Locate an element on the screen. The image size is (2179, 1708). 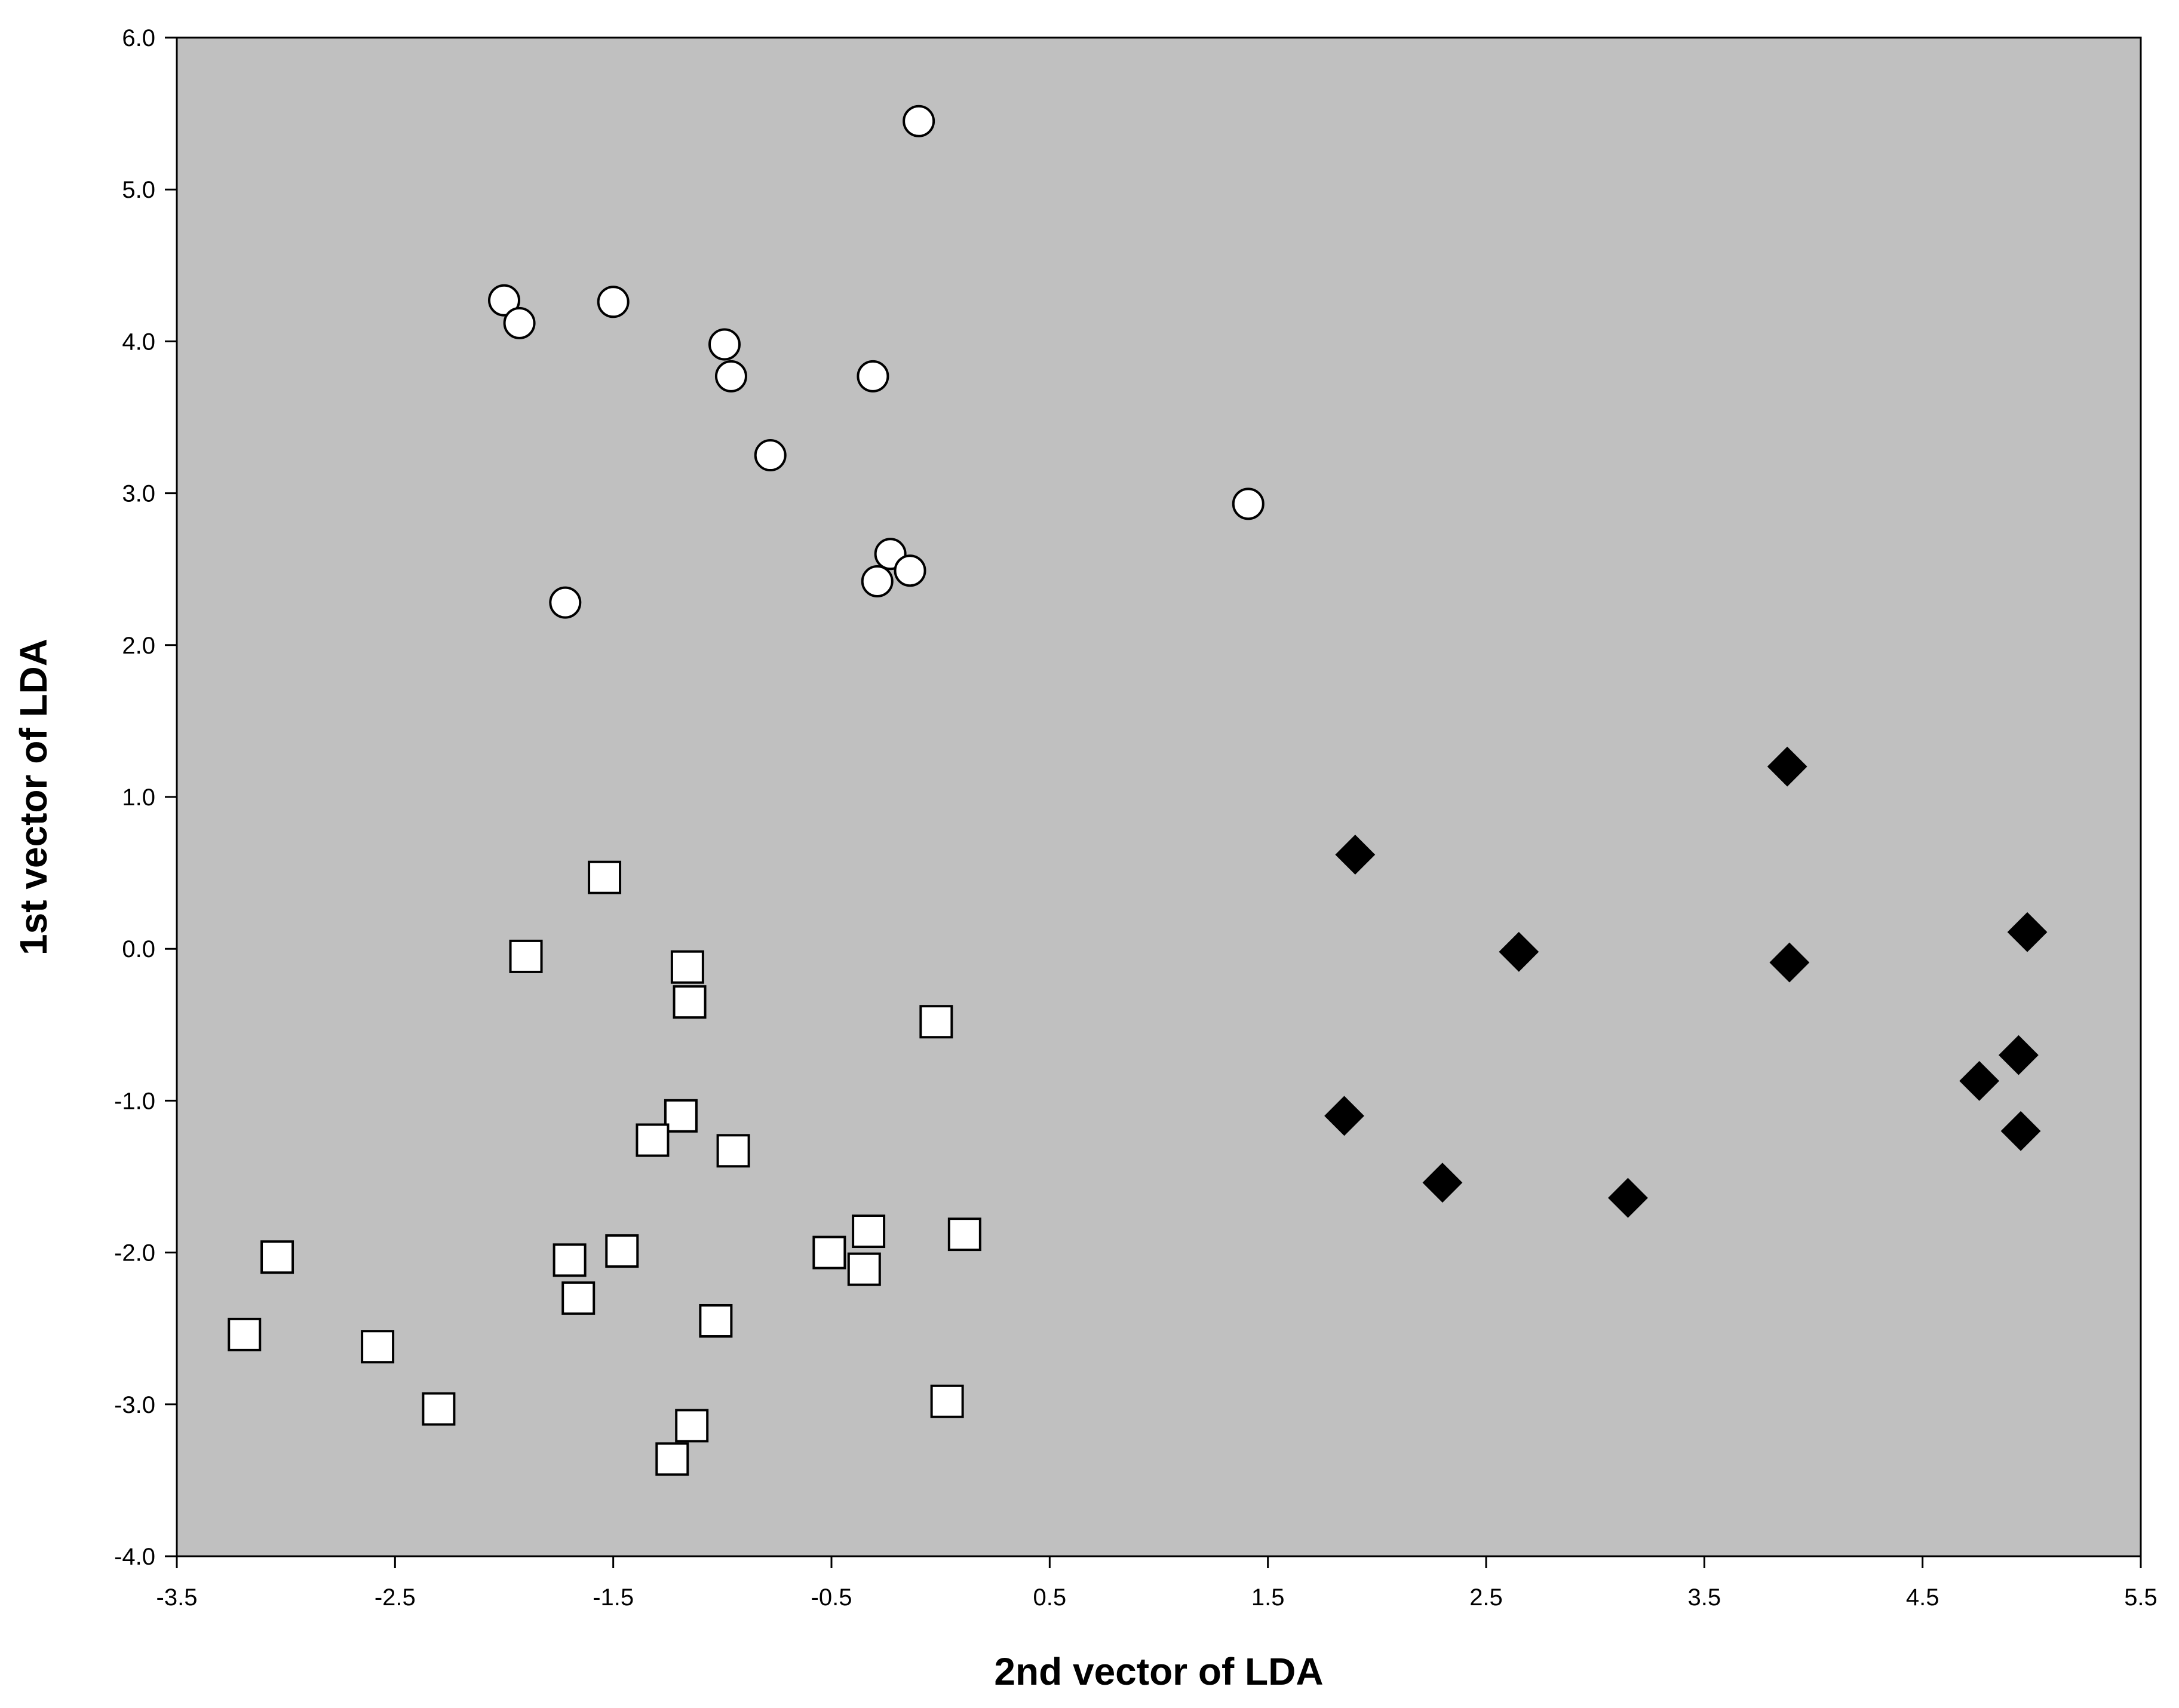
x-tick-label: -2.5 is located at coordinates (395, 1597).